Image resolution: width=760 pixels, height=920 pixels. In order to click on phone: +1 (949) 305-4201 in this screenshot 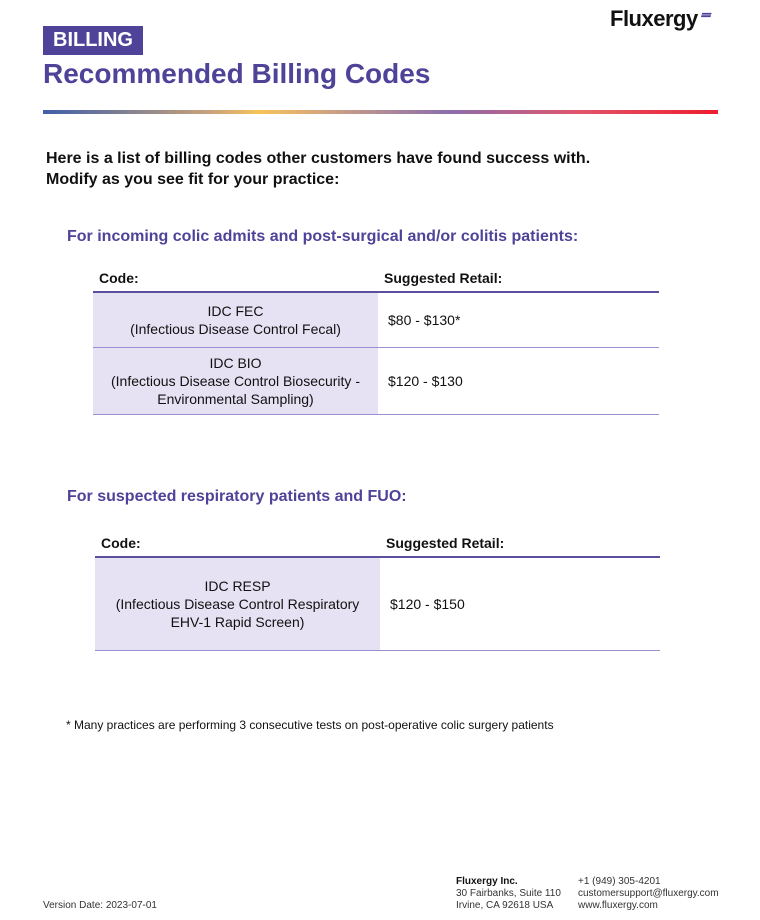, I will do `click(619, 881)`.